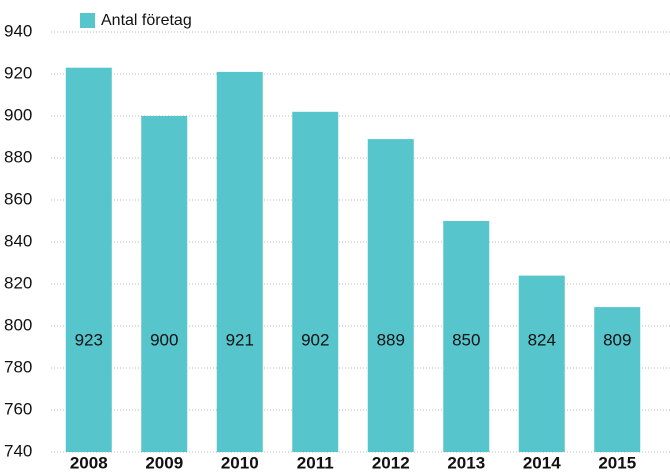 The width and height of the screenshot is (670, 472). Describe the element at coordinates (18, 114) in the screenshot. I see `y-tick-label: 900` at that location.